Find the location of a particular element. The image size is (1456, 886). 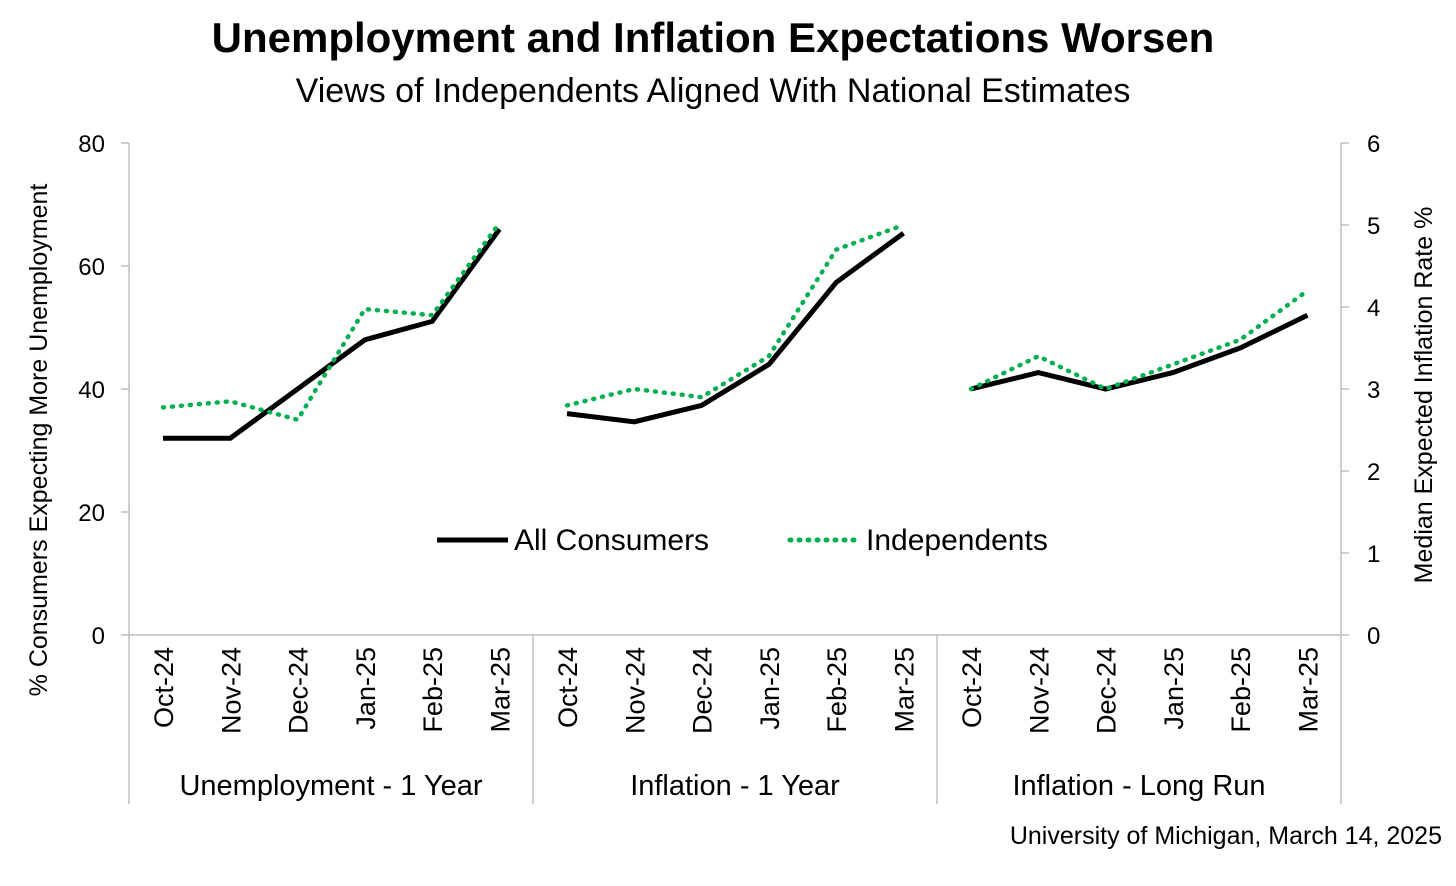

y-left-tick-label: 40 is located at coordinates (91, 390).